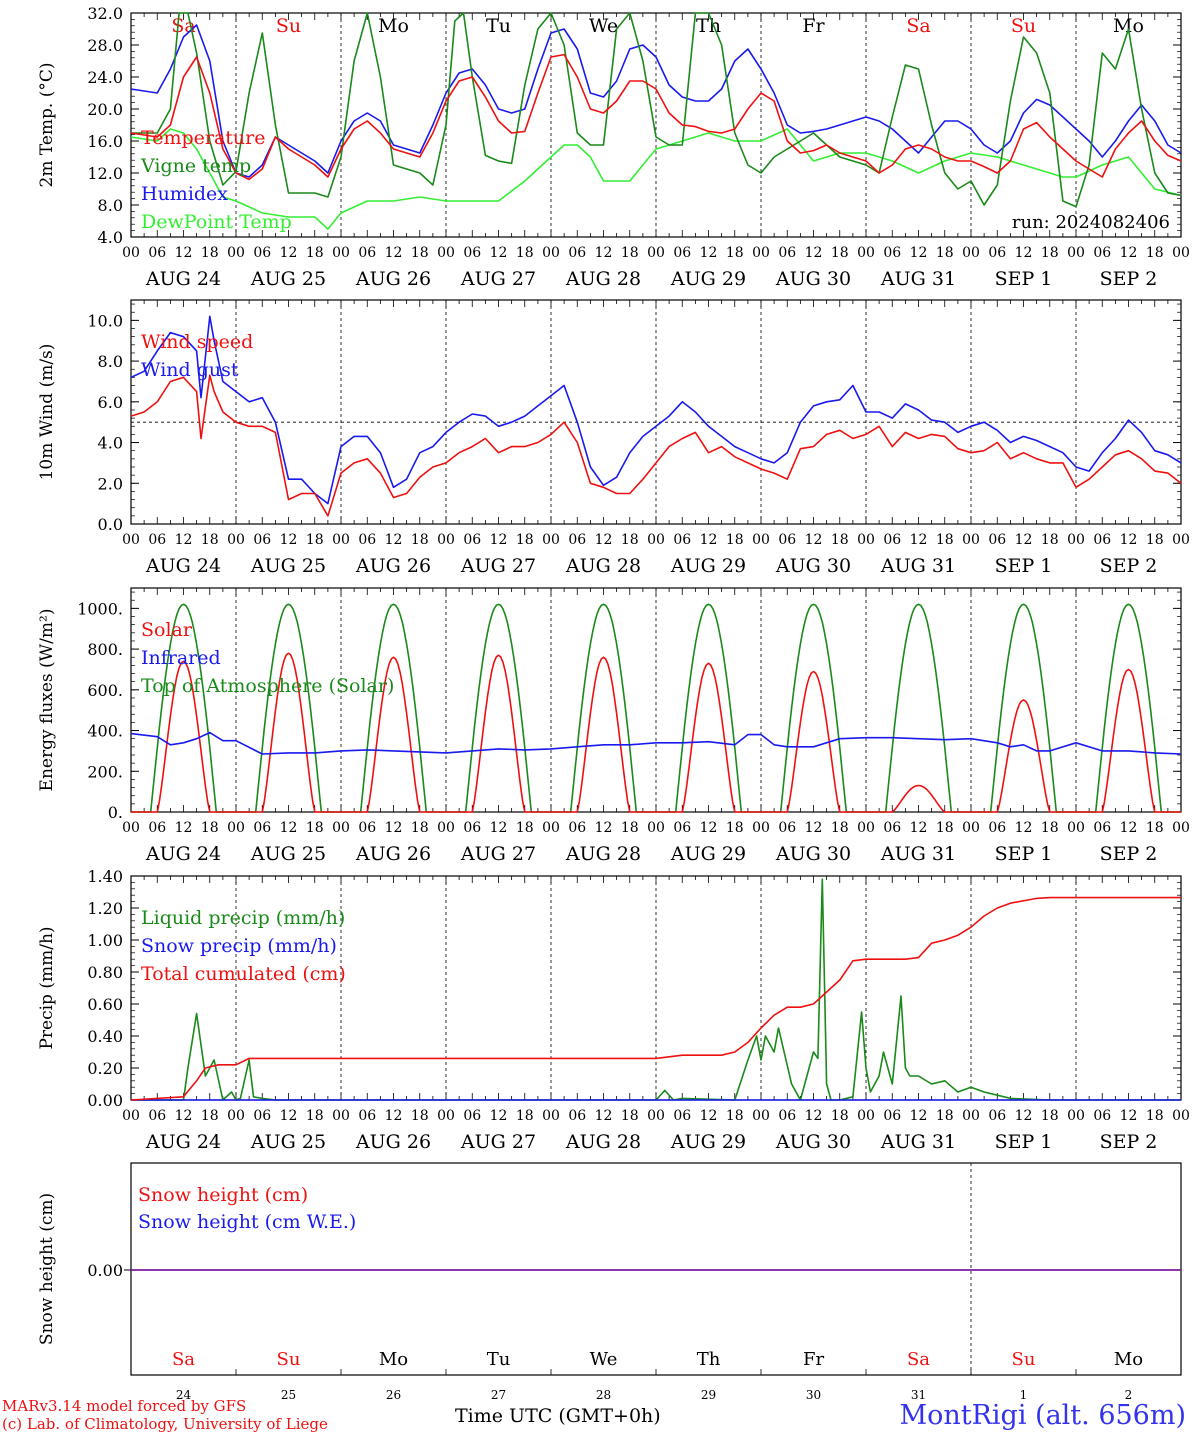 Image resolution: width=1194 pixels, height=1444 pixels. Describe the element at coordinates (203, 138) in the screenshot. I see `legend-entry-1: Temperature` at that location.